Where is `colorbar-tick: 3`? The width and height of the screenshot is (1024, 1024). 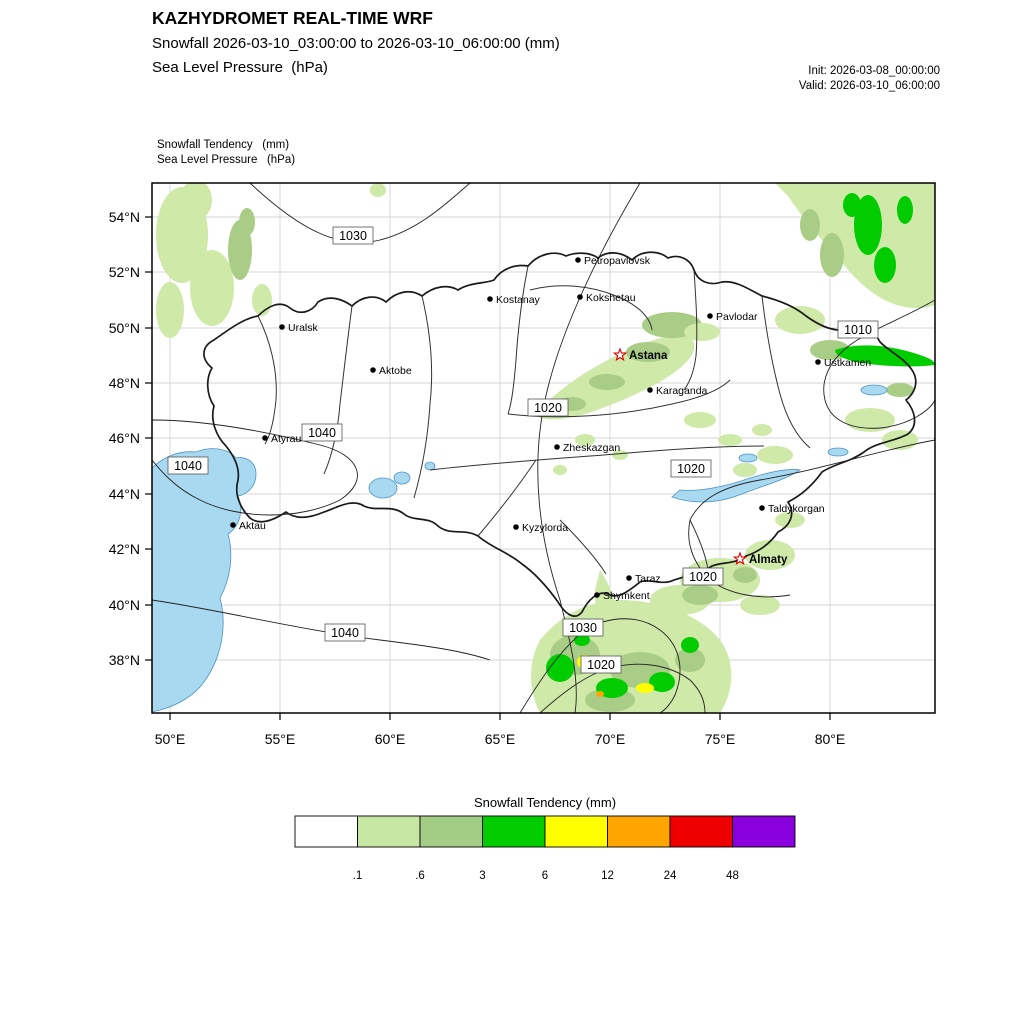 colorbar-tick: 3 is located at coordinates (482, 876).